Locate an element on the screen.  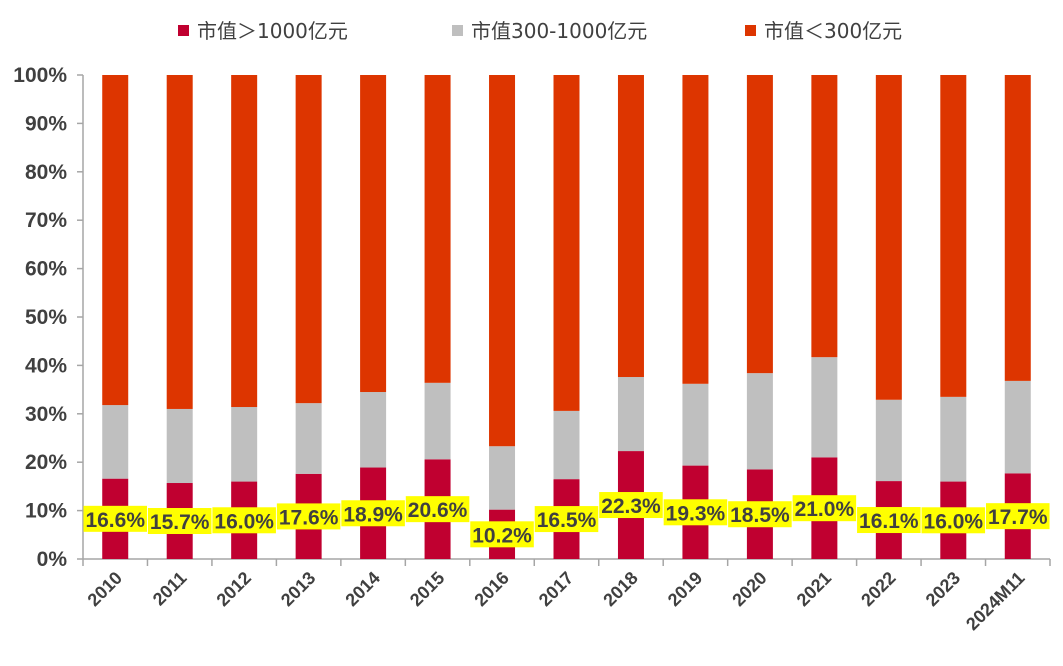
data-label: 19.3% is located at coordinates (696, 513).